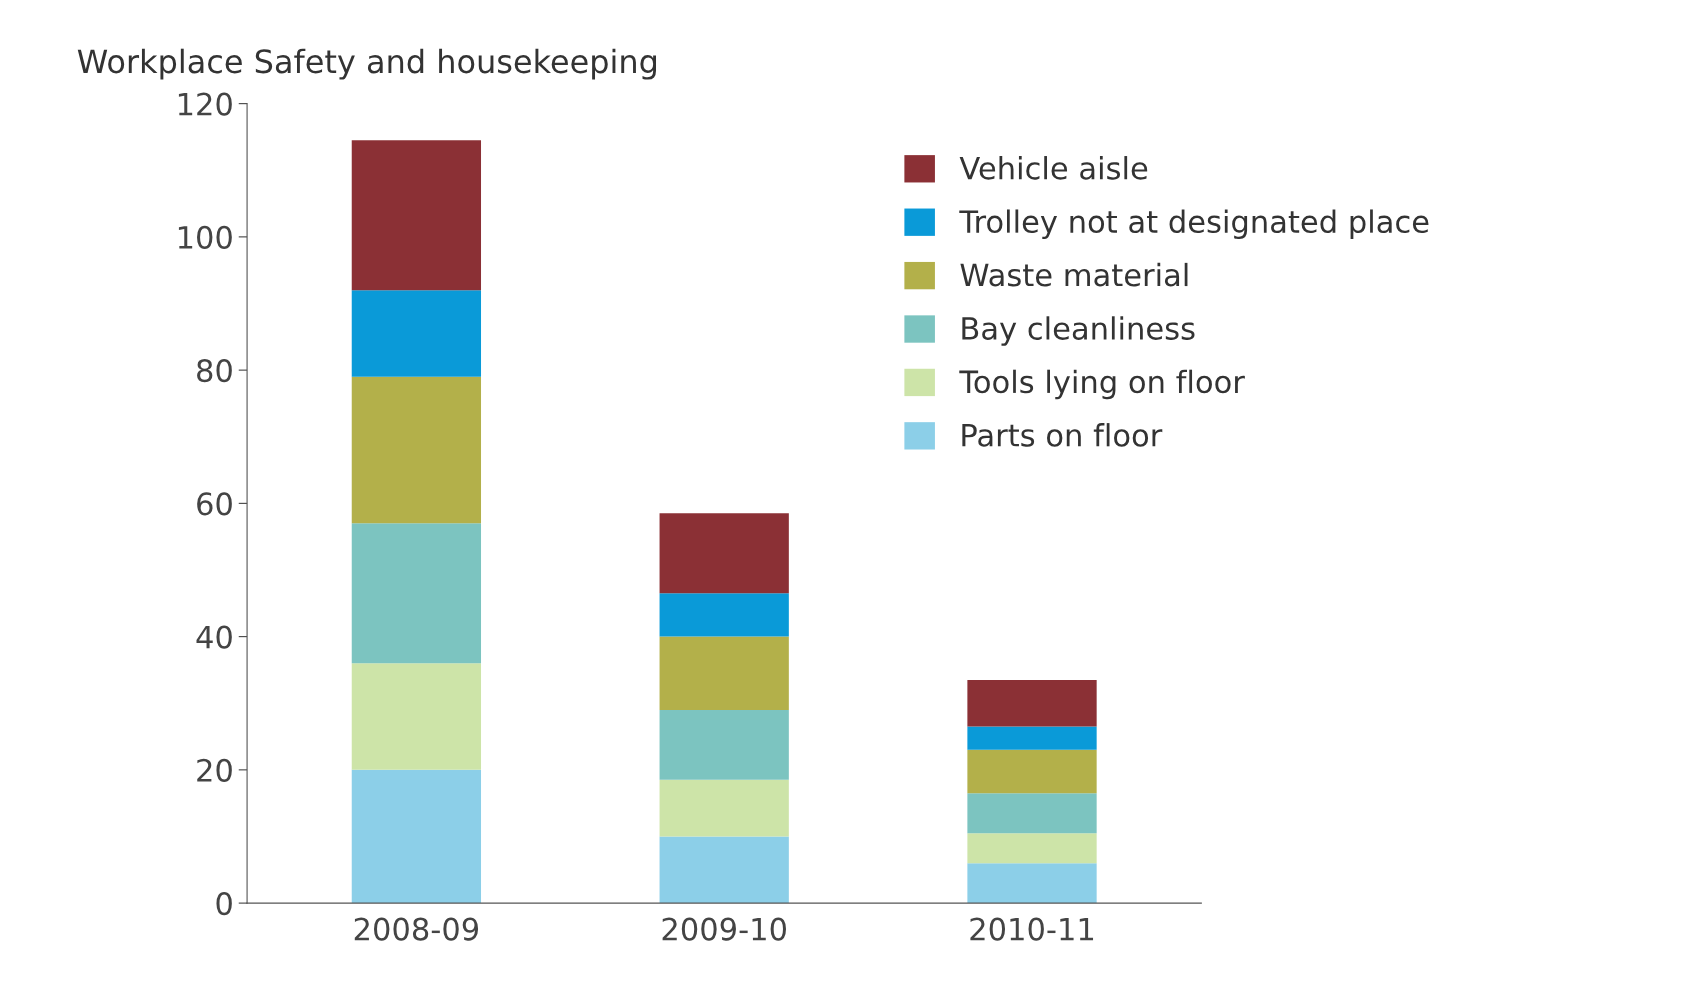 The width and height of the screenshot is (1704, 987). What do you see at coordinates (214, 504) in the screenshot?
I see `y-tick-label: 60` at bounding box center [214, 504].